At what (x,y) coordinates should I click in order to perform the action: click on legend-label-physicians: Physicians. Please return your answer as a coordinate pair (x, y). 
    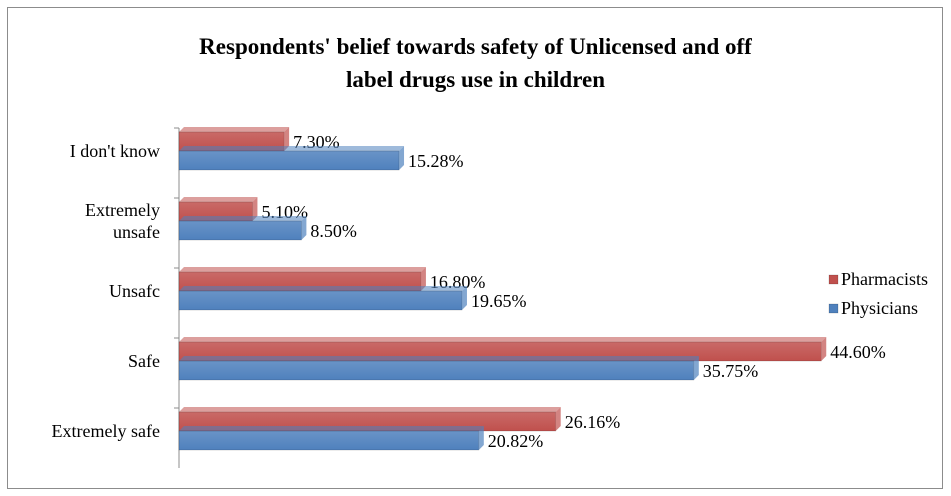
    Looking at the image, I should click on (879, 308).